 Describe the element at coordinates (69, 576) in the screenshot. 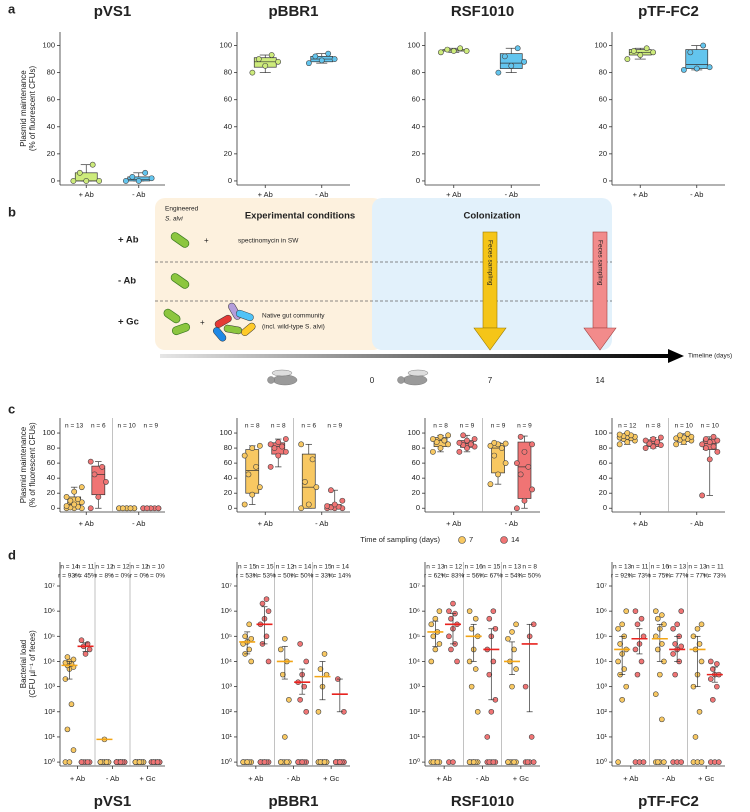

I see `r-label: r = 93%` at that location.